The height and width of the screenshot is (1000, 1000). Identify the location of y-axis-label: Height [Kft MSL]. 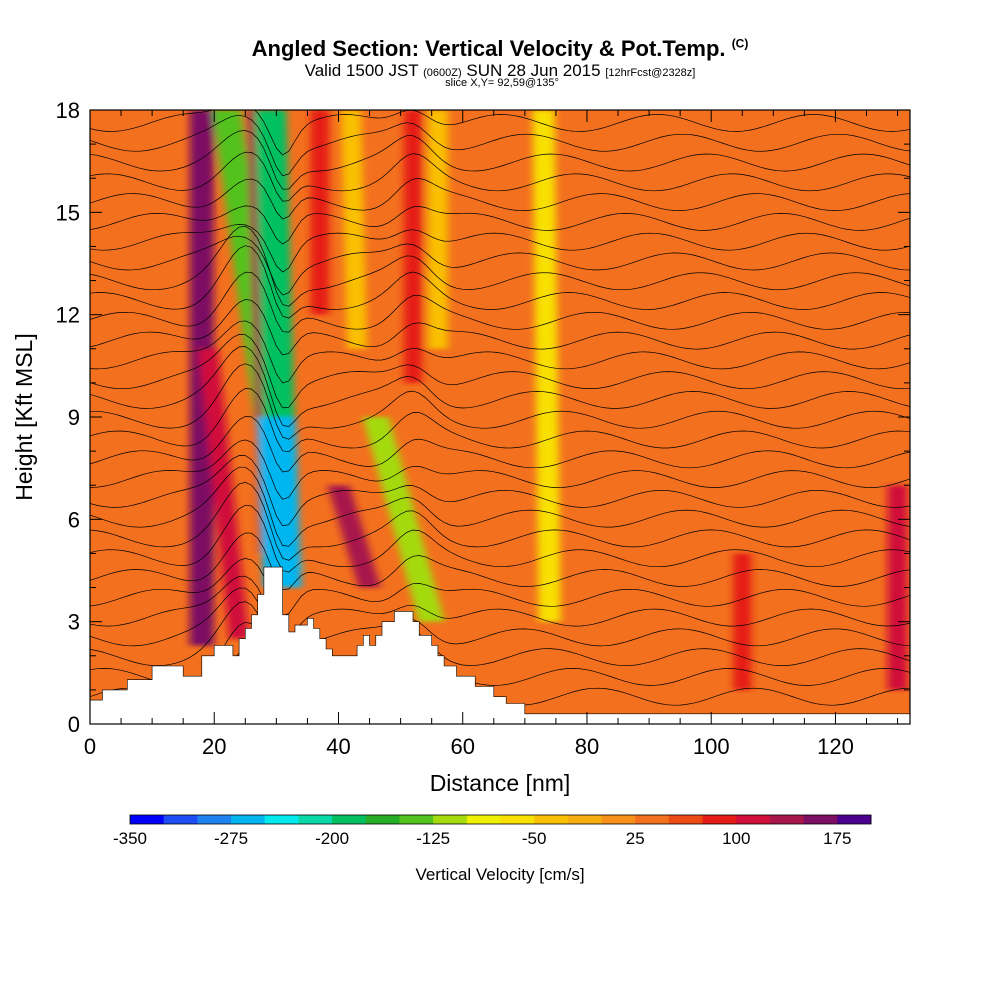
(24, 416).